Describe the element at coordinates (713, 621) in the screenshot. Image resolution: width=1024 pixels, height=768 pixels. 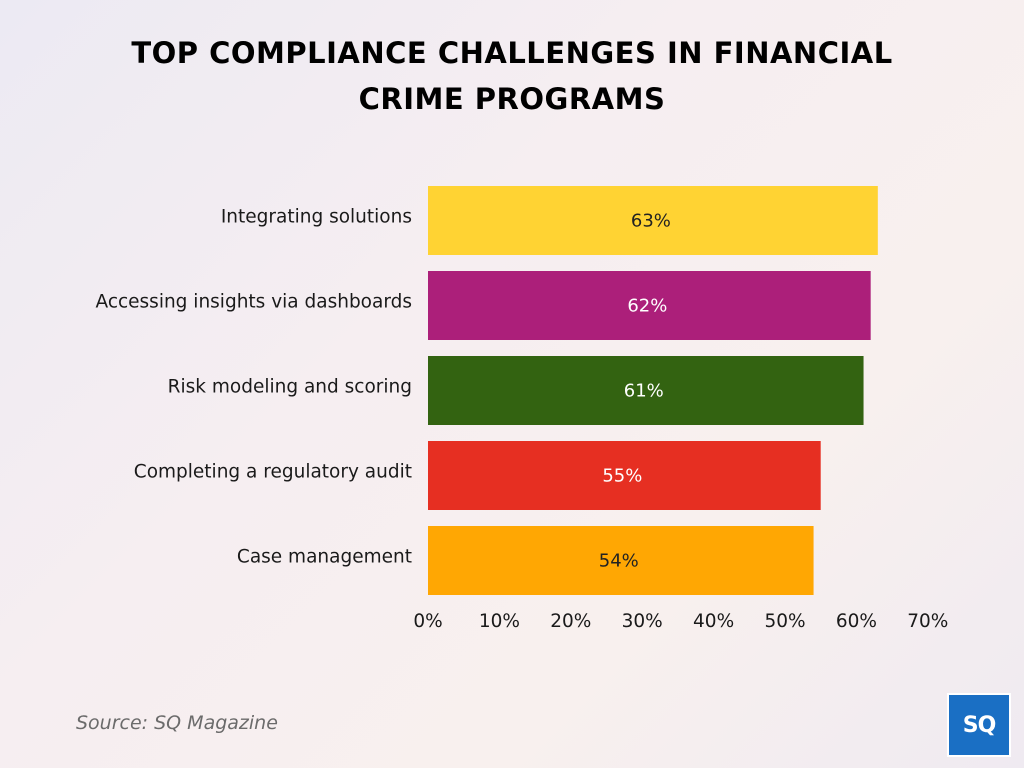
I see `x-tick-label-5: 40%` at that location.